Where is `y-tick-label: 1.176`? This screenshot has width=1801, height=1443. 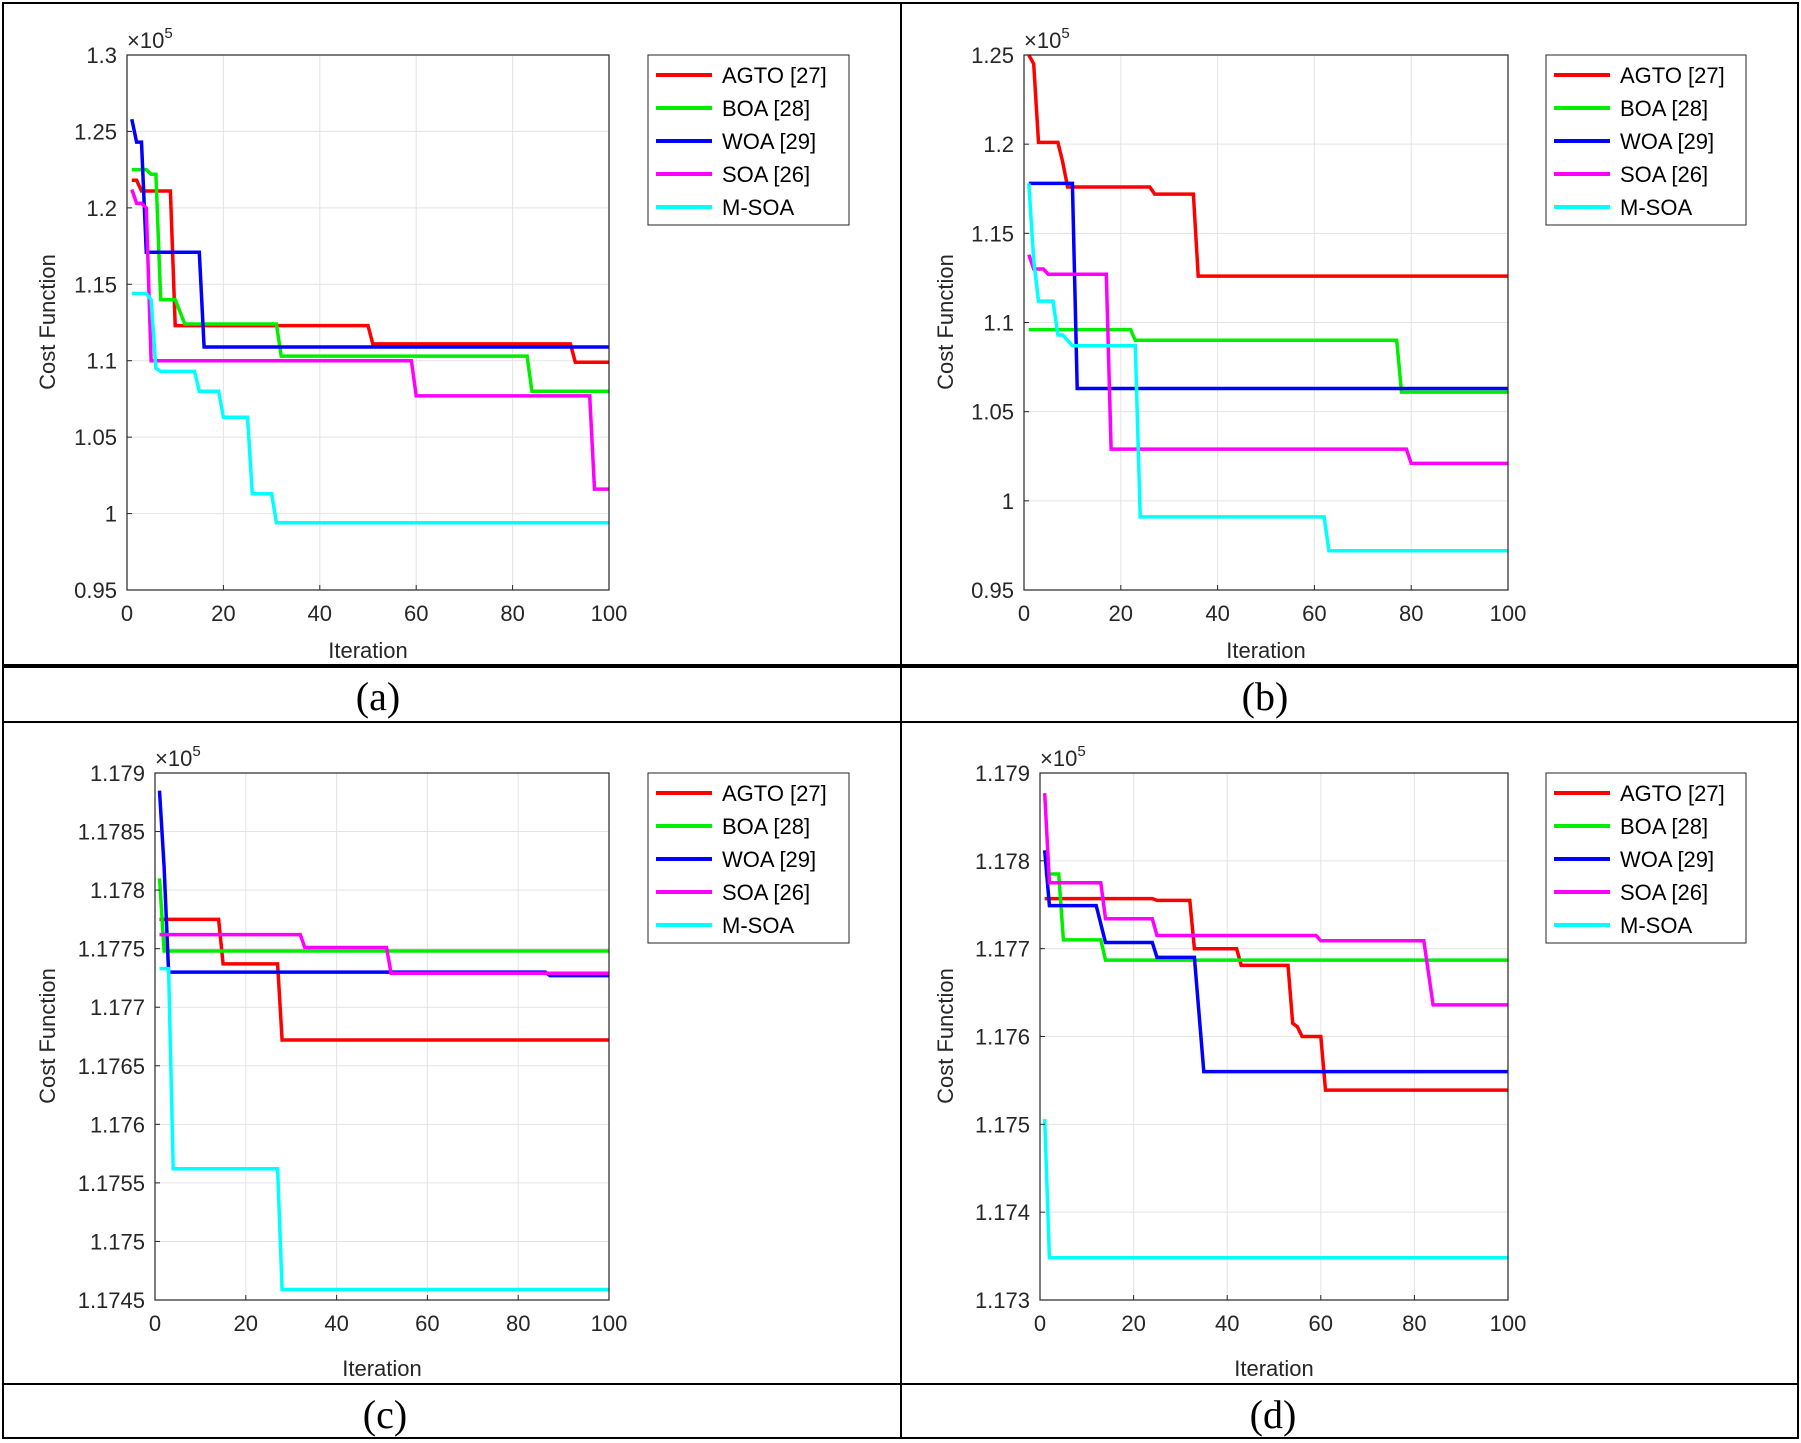
y-tick-label: 1.176 is located at coordinates (1002, 1037).